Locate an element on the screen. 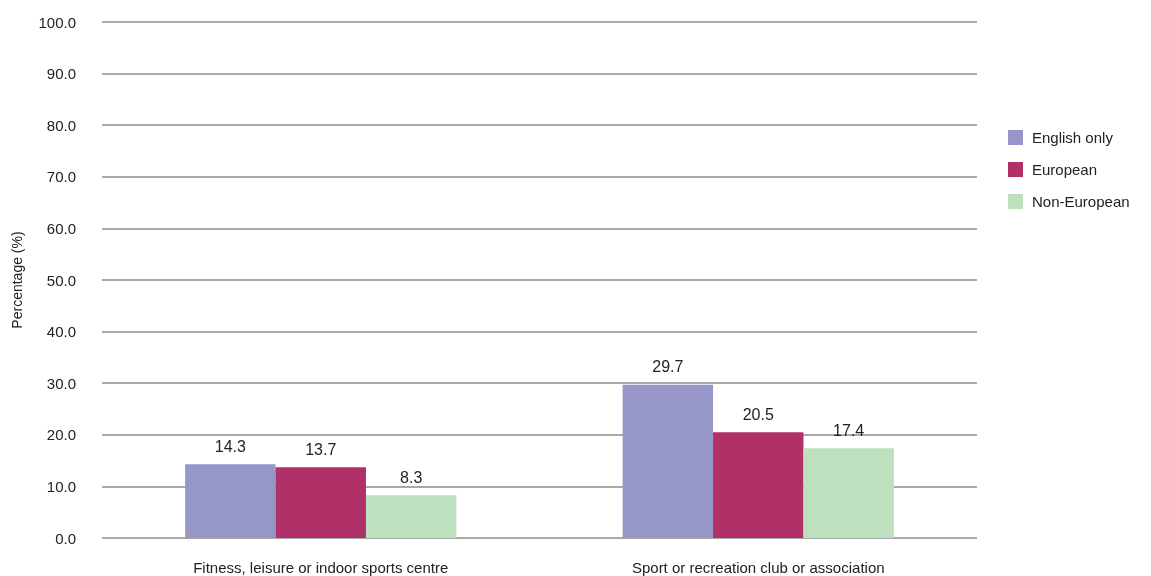  y-tick-label: 40.0 is located at coordinates (61, 332).